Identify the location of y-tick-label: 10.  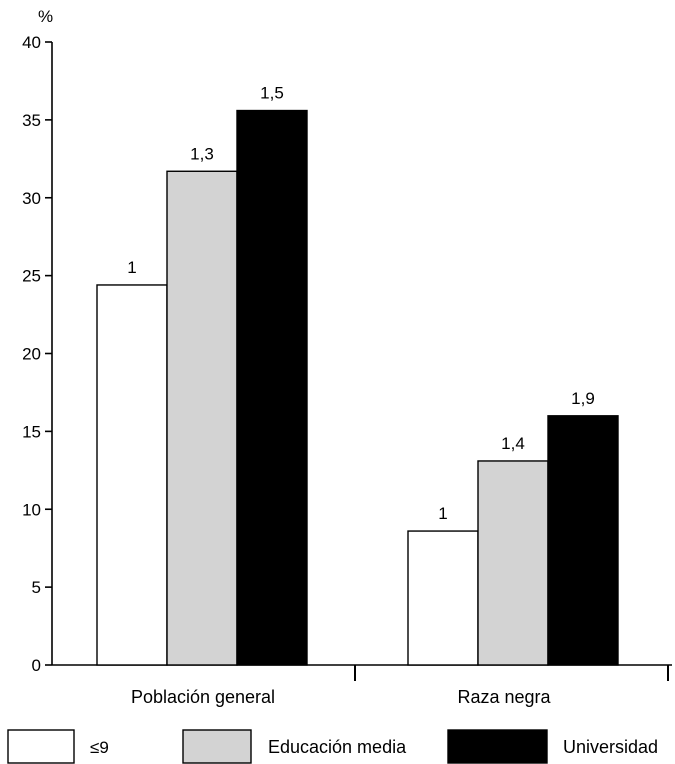
(31, 509).